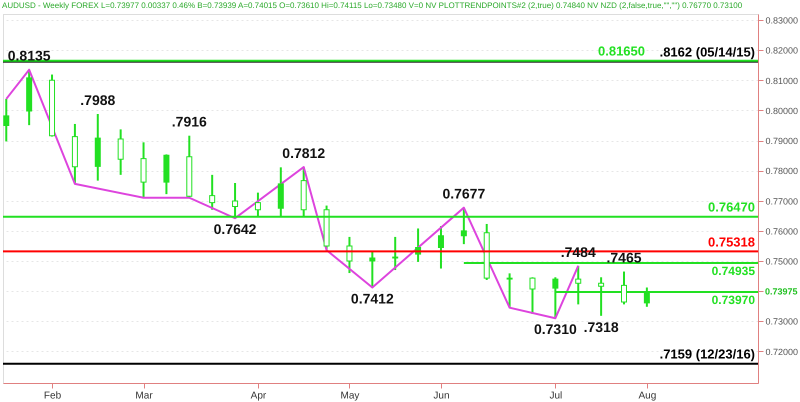 This screenshot has width=800, height=402. I want to click on annotation: .7465, so click(624, 258).